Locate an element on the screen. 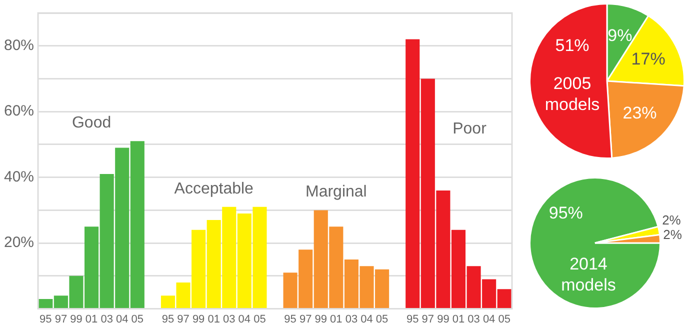 This screenshot has height=330, width=690. y-tick-label: 40% is located at coordinates (19, 177).